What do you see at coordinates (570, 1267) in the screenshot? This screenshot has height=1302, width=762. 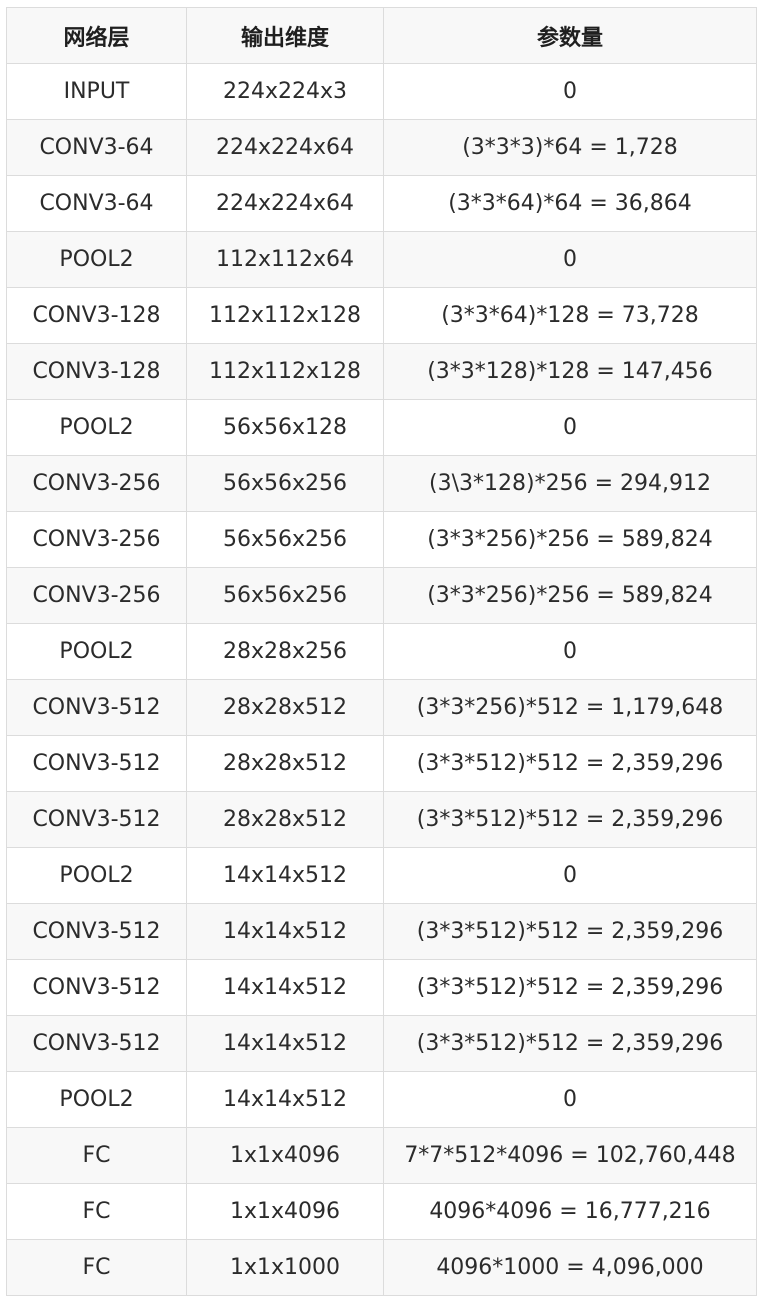 I see `cell-params: 4096*1000 = 4,096,000` at bounding box center [570, 1267].